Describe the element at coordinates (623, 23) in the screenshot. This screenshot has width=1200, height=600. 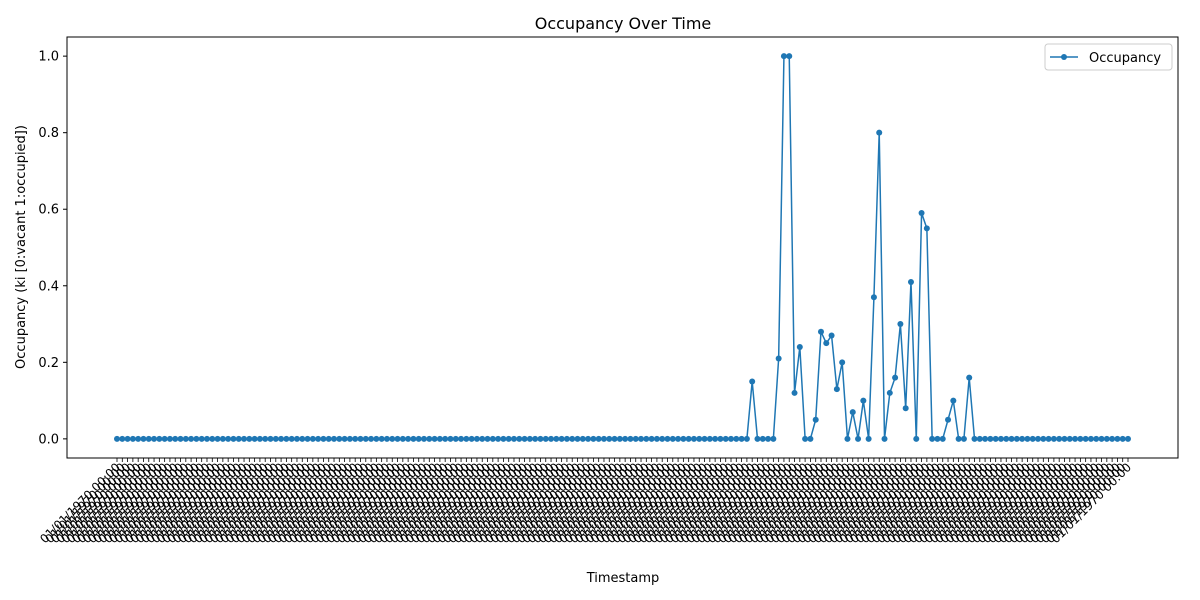
I see `chart-title: Occupancy Over Time` at that location.